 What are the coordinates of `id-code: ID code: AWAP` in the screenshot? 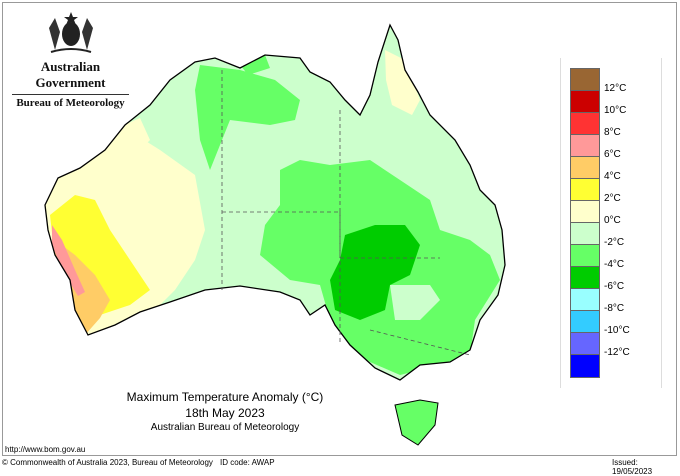 It's located at (247, 462).